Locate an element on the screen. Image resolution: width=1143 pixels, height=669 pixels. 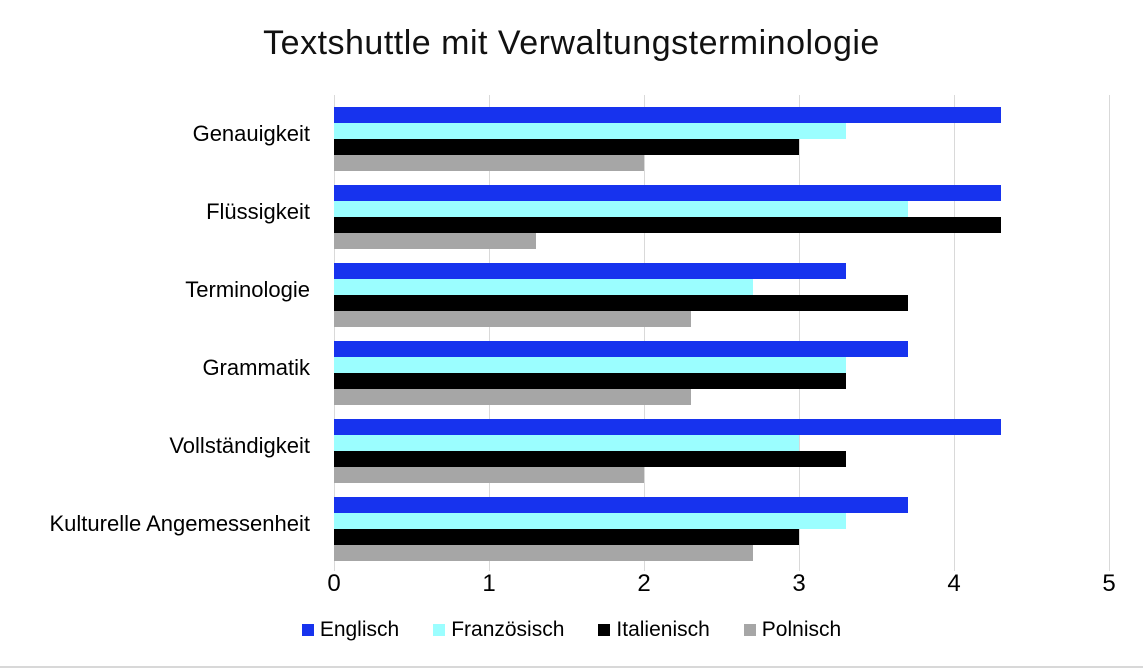
bar-polnisch-genauigkeit is located at coordinates (489, 163).